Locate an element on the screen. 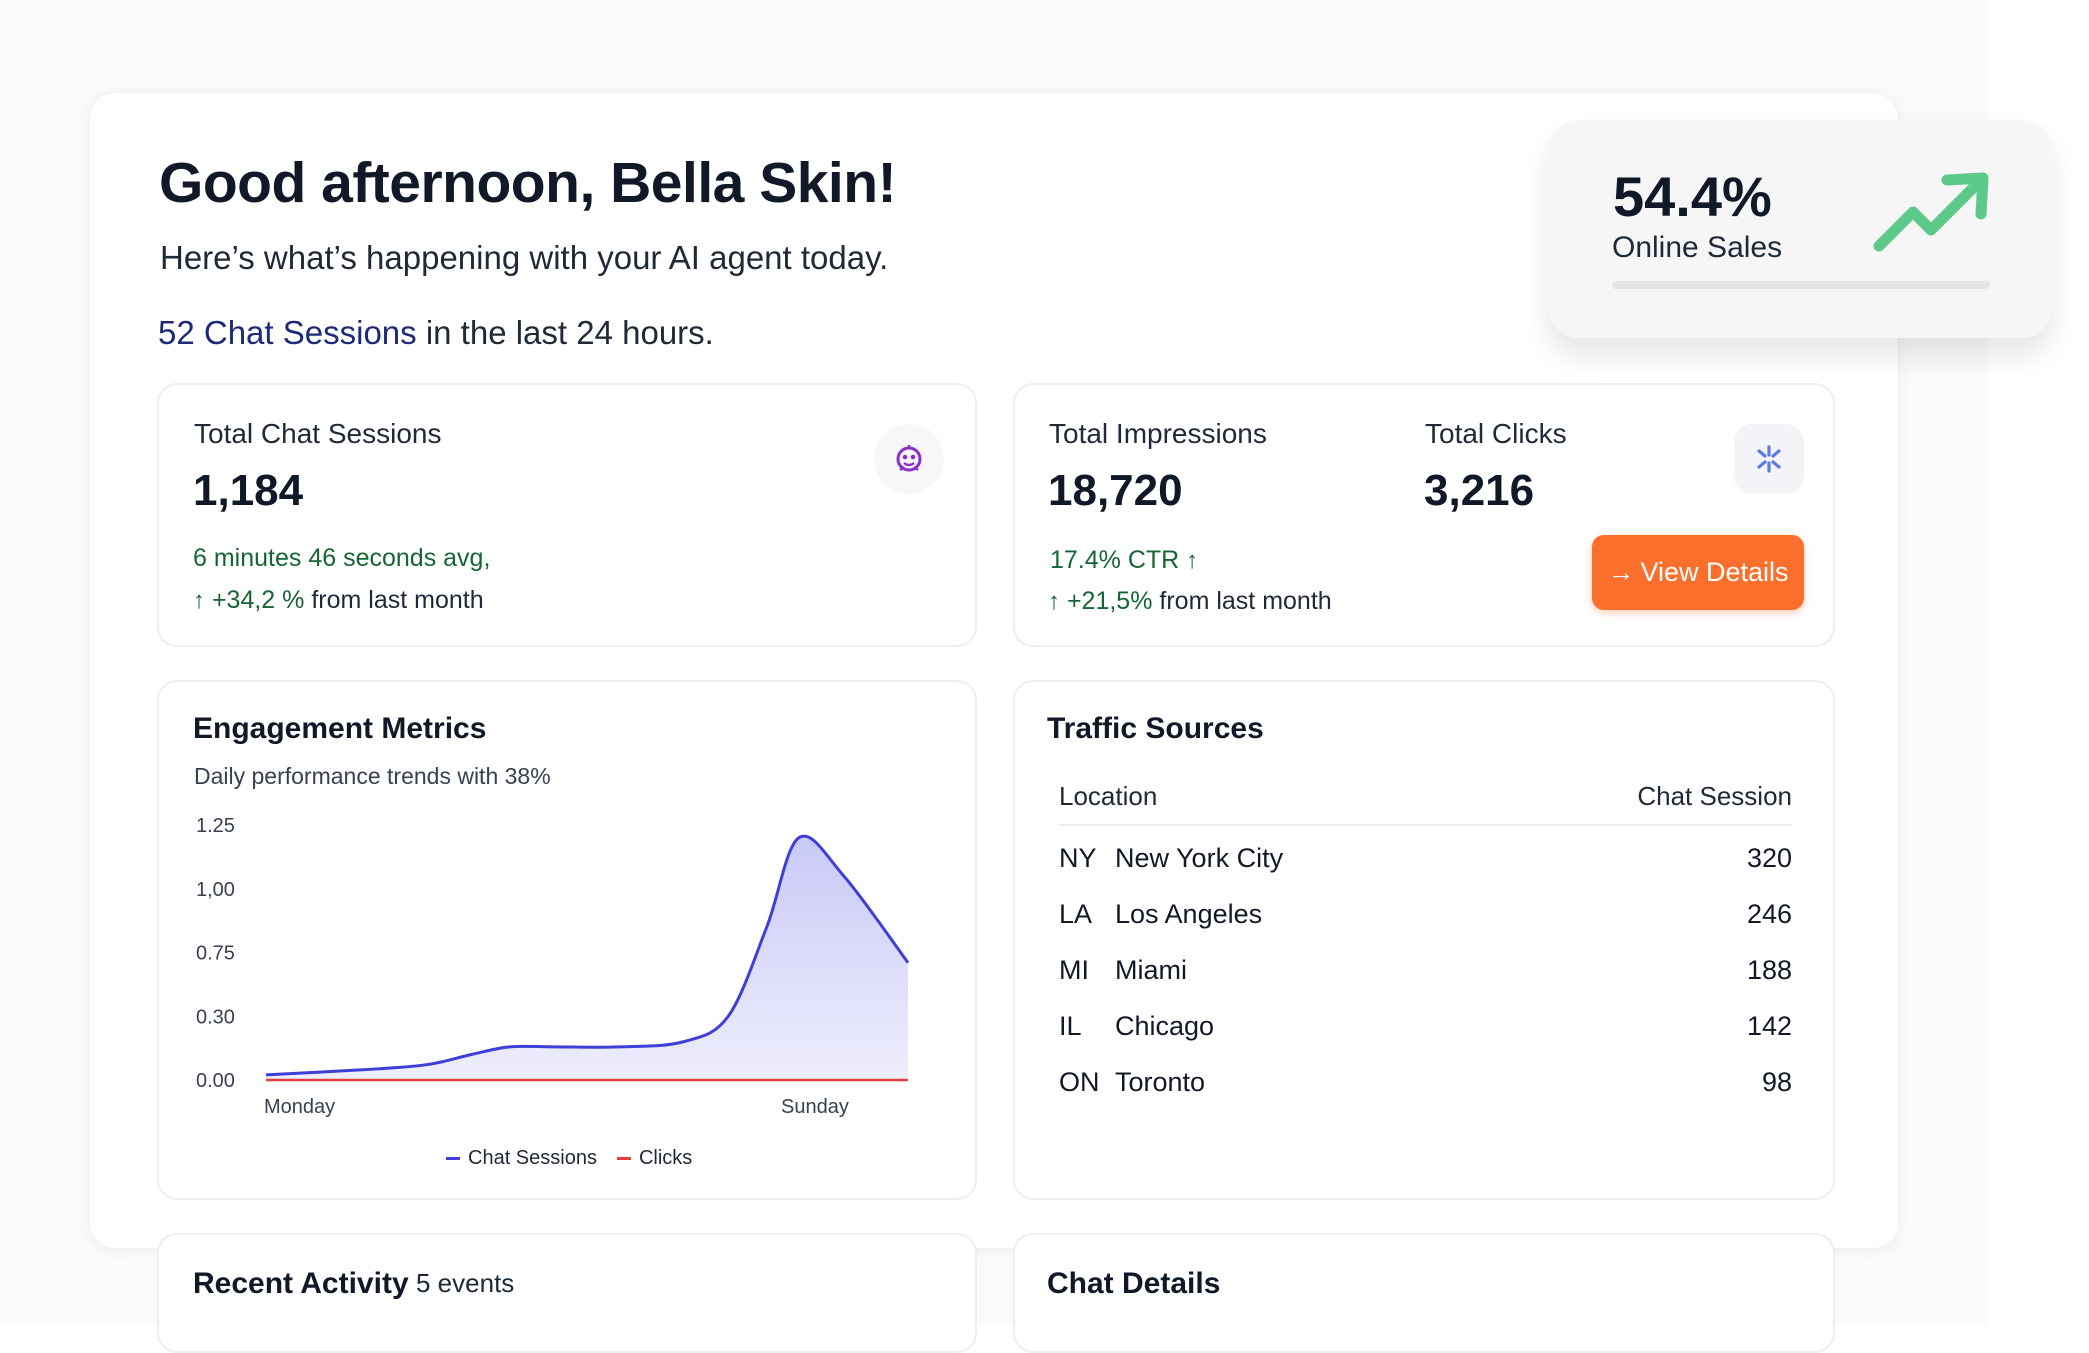  table-row: LA Los Angeles 246 is located at coordinates (1425, 924).